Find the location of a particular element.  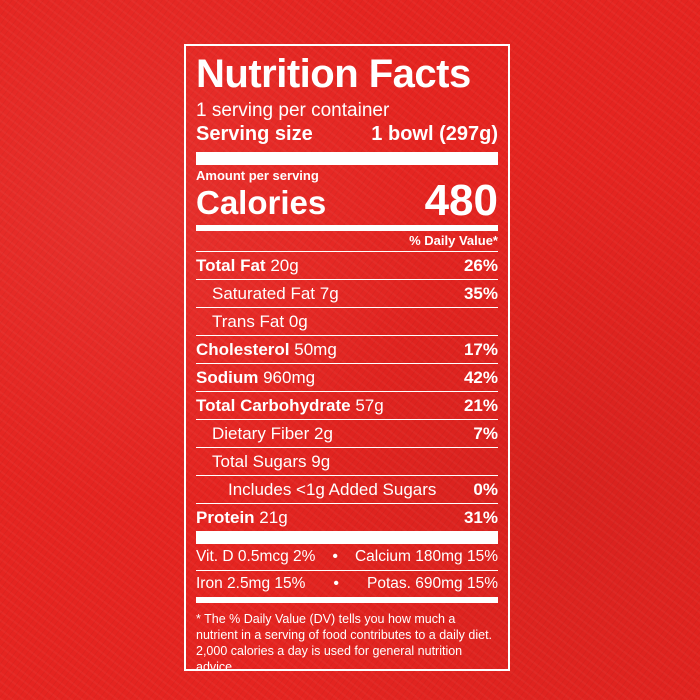

vitamin-row: Vit. D 0.5mcg 2% • Calcium 180mg 15% is located at coordinates (347, 557).